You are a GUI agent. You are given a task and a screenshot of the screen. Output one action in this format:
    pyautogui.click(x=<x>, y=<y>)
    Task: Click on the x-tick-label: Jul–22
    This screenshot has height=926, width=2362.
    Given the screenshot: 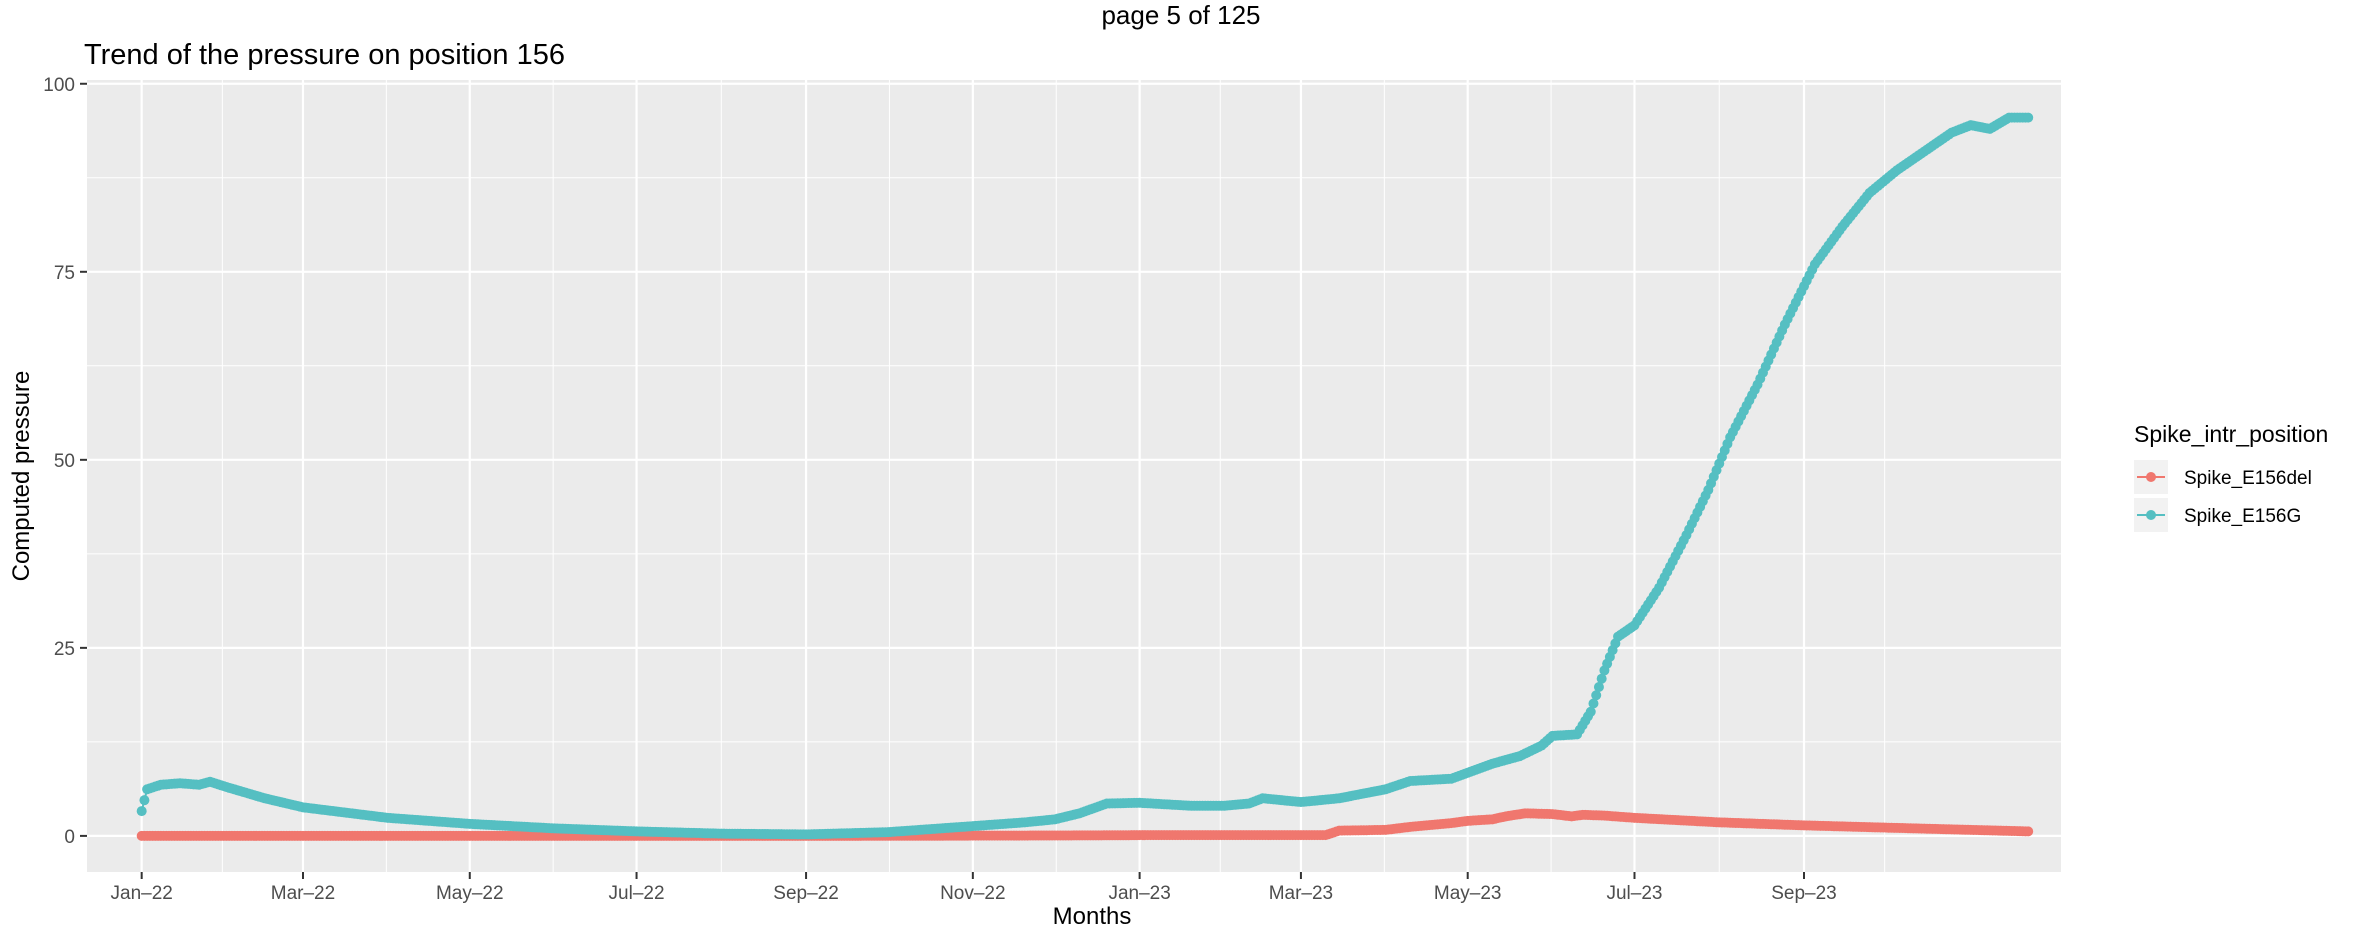 What is the action you would take?
    pyautogui.click(x=637, y=893)
    